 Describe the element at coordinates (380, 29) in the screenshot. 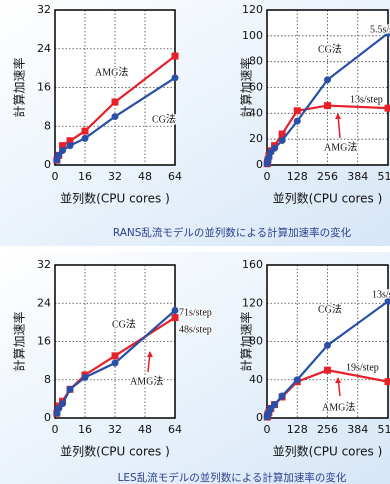

I see `annotation: 5.5s/step` at that location.